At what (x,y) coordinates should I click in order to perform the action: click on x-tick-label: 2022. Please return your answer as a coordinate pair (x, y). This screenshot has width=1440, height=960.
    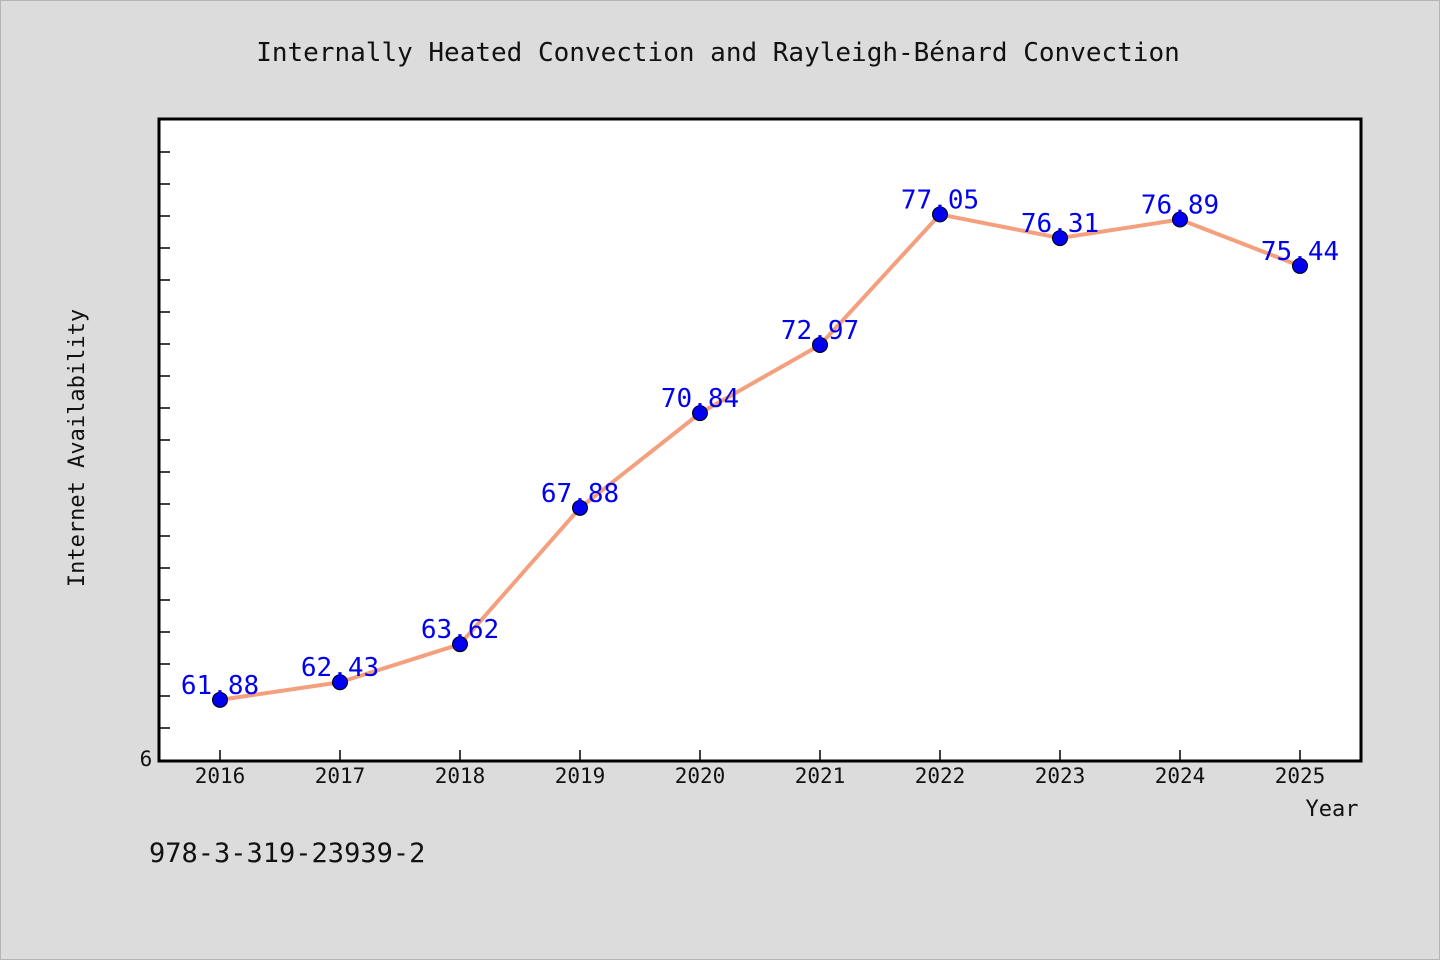
    Looking at the image, I should click on (940, 776).